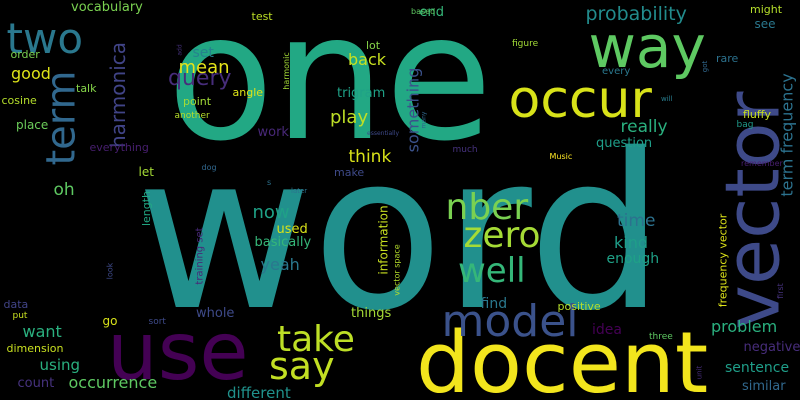 The height and width of the screenshot is (400, 800). I want to click on cloud-word-using: using, so click(60, 364).